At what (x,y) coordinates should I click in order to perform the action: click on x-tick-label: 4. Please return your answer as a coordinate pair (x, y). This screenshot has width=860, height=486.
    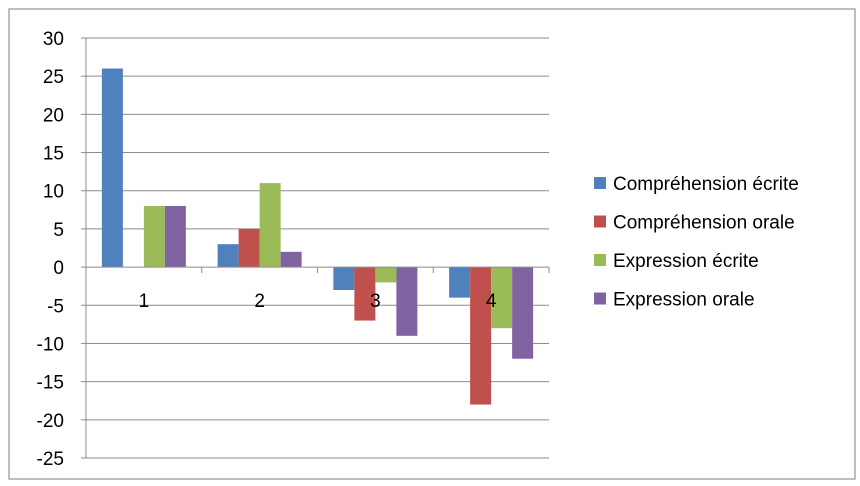
    Looking at the image, I should click on (491, 301).